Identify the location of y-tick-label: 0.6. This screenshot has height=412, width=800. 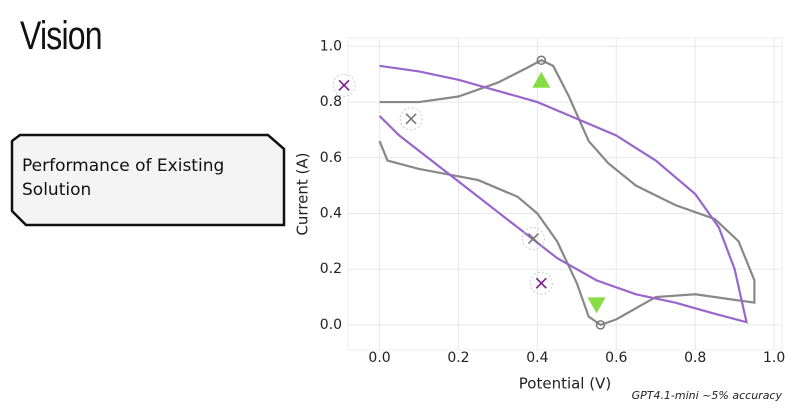
(331, 158).